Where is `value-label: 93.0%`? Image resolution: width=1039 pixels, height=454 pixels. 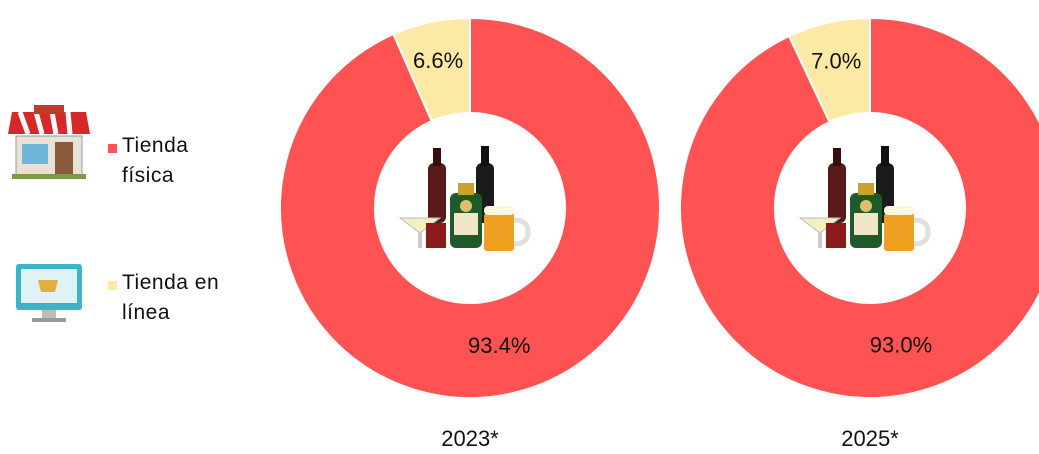 value-label: 93.0% is located at coordinates (901, 344).